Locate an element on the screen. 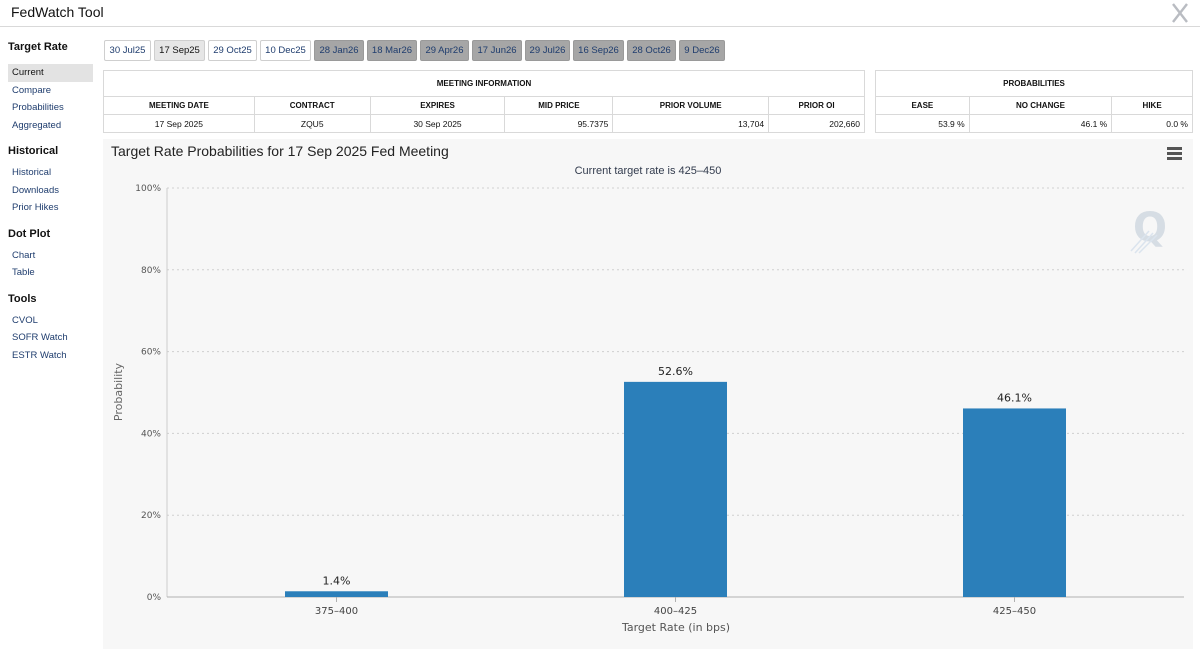  x-axis-label: Target Rate (in bps) is located at coordinates (675, 627).